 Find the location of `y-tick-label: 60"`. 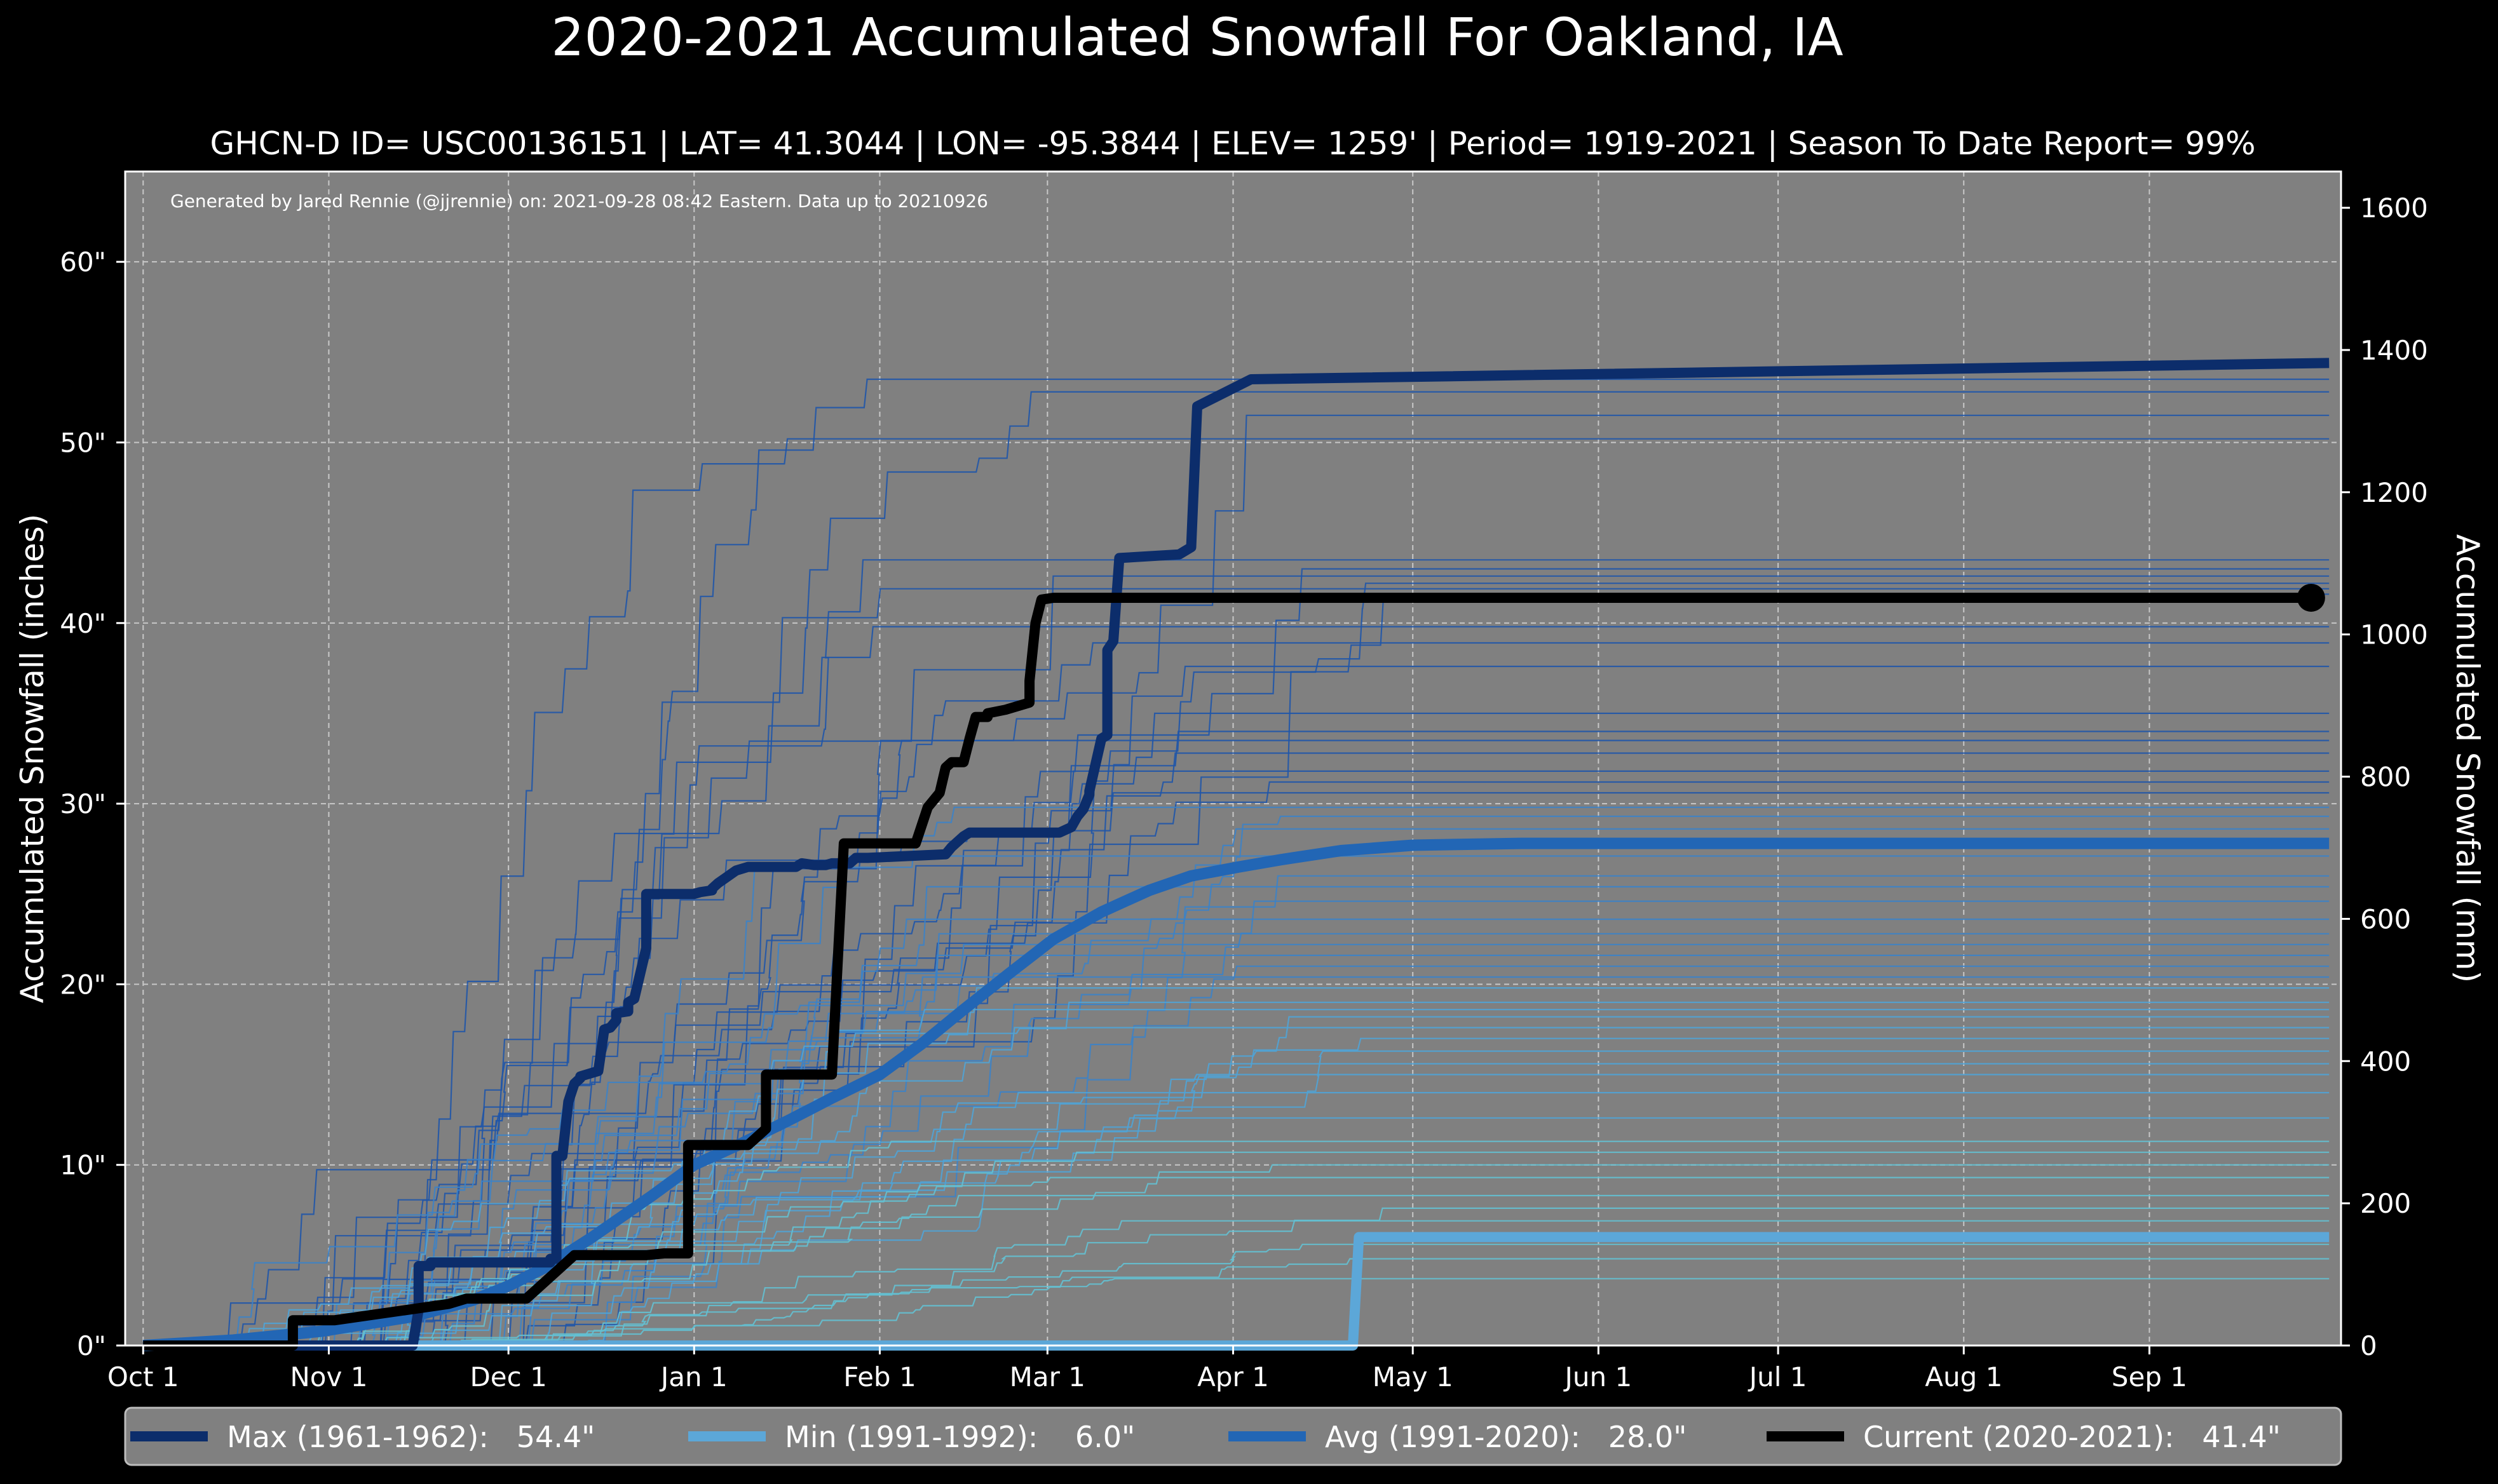

y-tick-label: 60" is located at coordinates (83, 262).